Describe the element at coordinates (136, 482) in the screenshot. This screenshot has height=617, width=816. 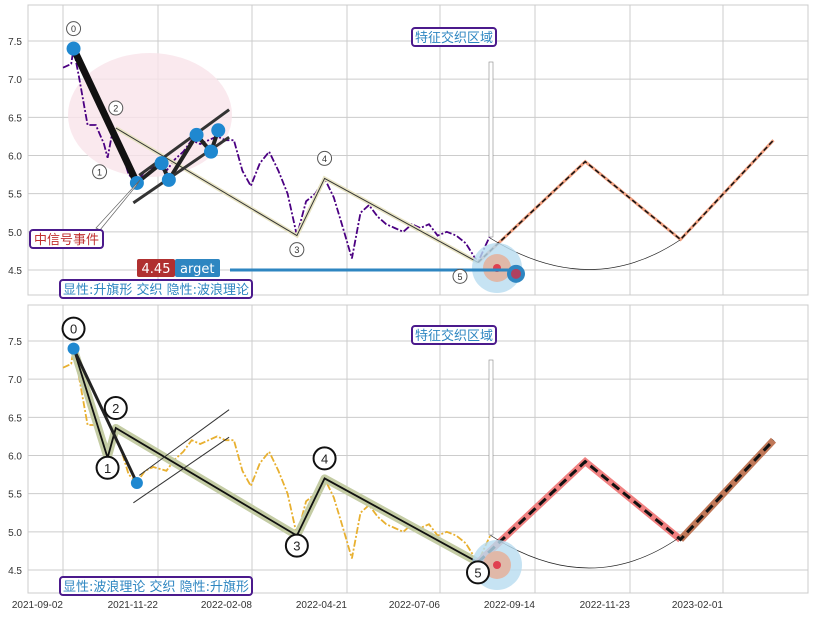
I see `flag-start-point` at that location.